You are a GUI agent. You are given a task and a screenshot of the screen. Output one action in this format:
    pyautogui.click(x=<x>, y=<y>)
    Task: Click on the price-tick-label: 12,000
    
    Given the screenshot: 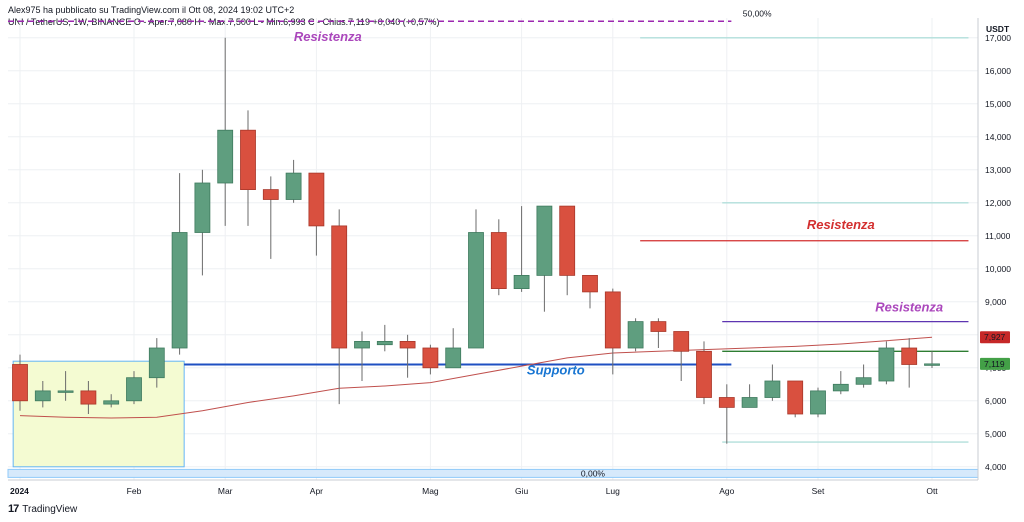 What is the action you would take?
    pyautogui.click(x=998, y=203)
    